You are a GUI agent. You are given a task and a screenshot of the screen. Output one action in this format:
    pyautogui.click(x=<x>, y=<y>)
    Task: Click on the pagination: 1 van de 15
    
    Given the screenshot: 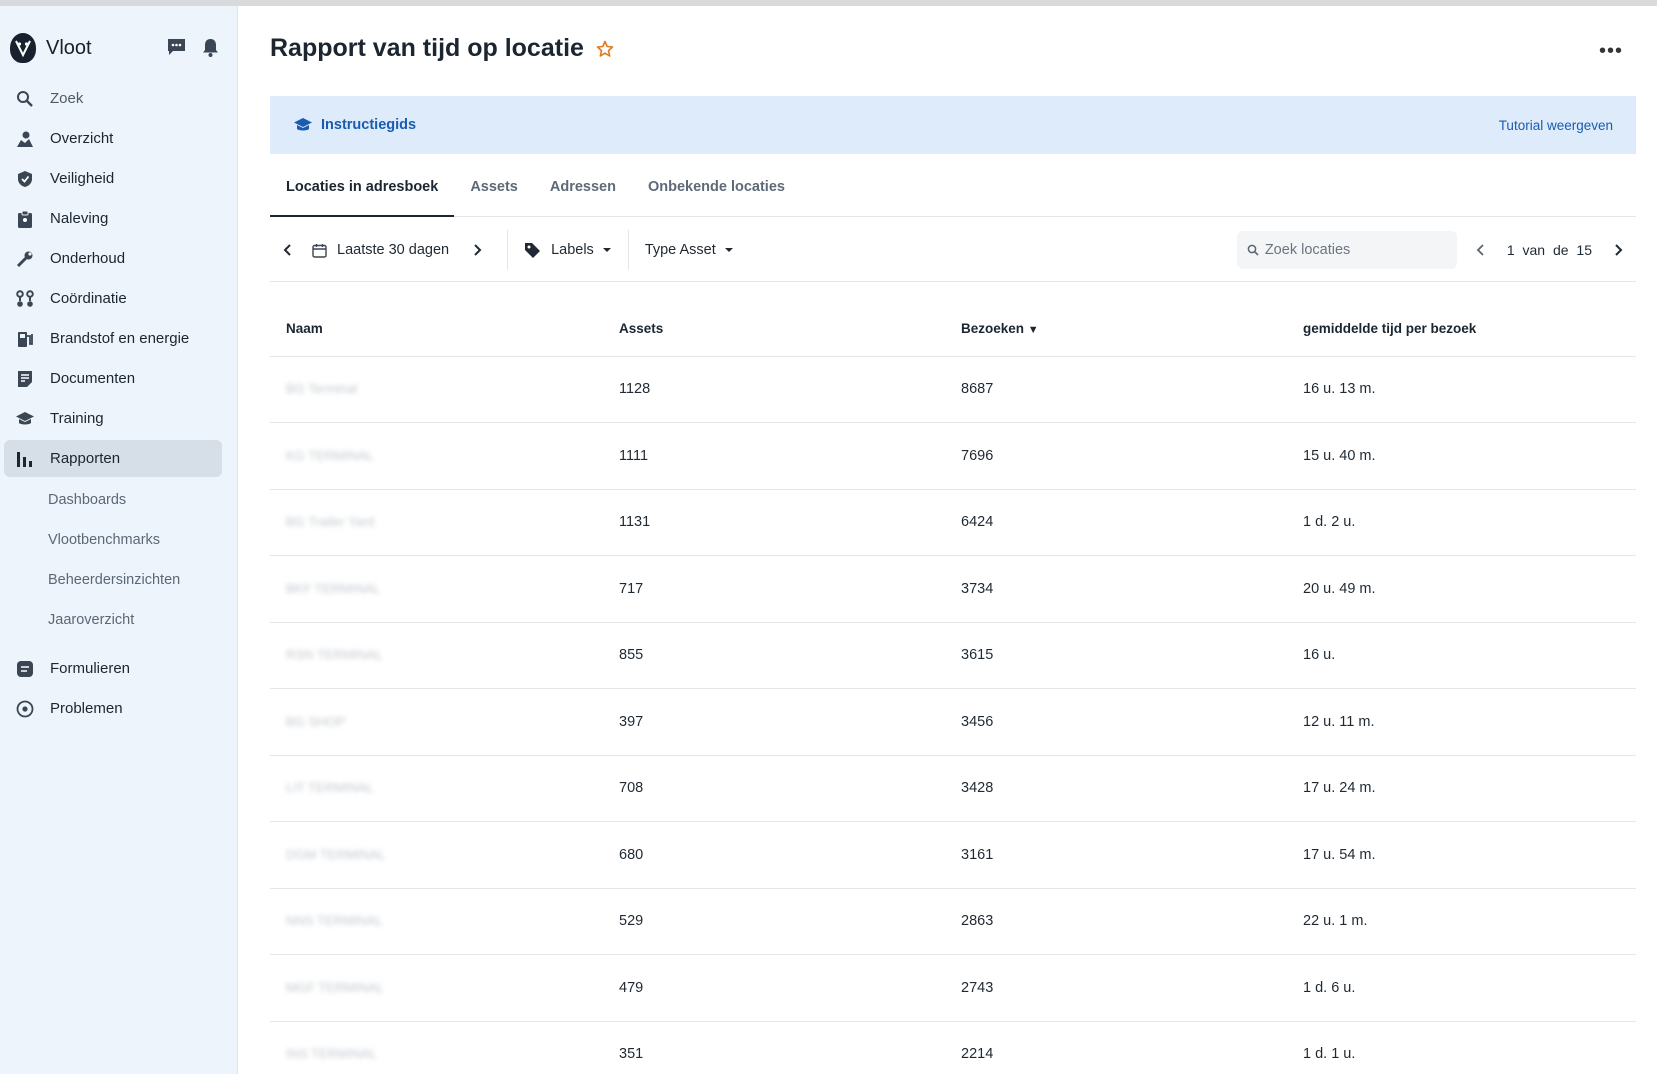 What is the action you would take?
    pyautogui.click(x=1555, y=250)
    